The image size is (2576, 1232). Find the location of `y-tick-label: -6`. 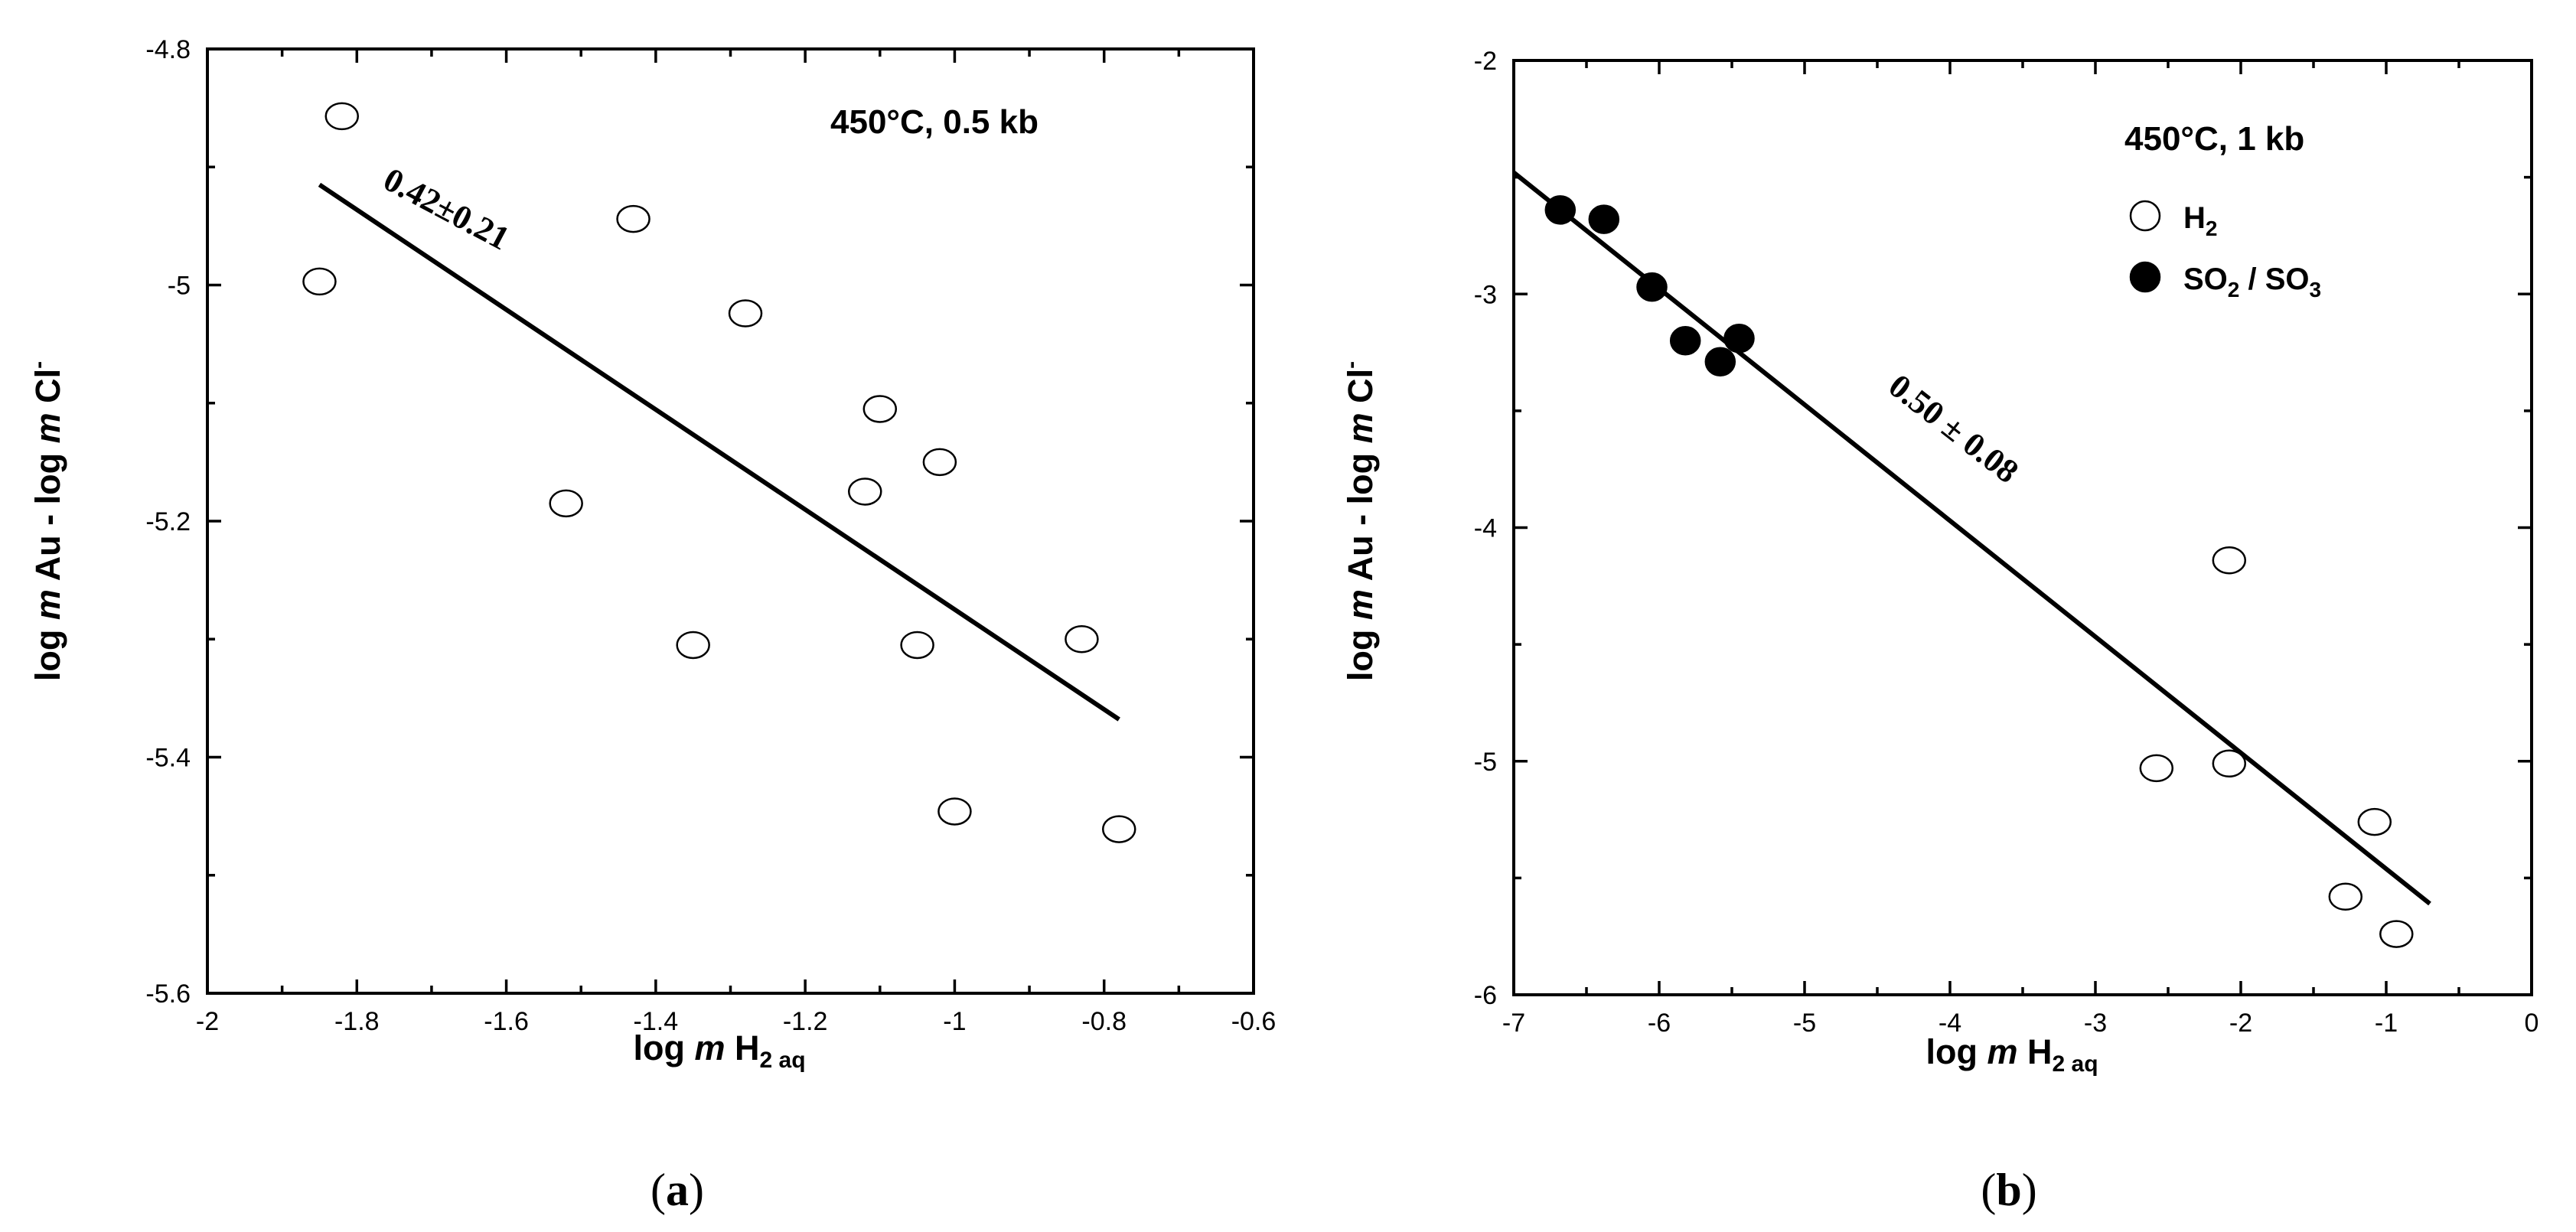

y-tick-label: -6 is located at coordinates (1485, 995).